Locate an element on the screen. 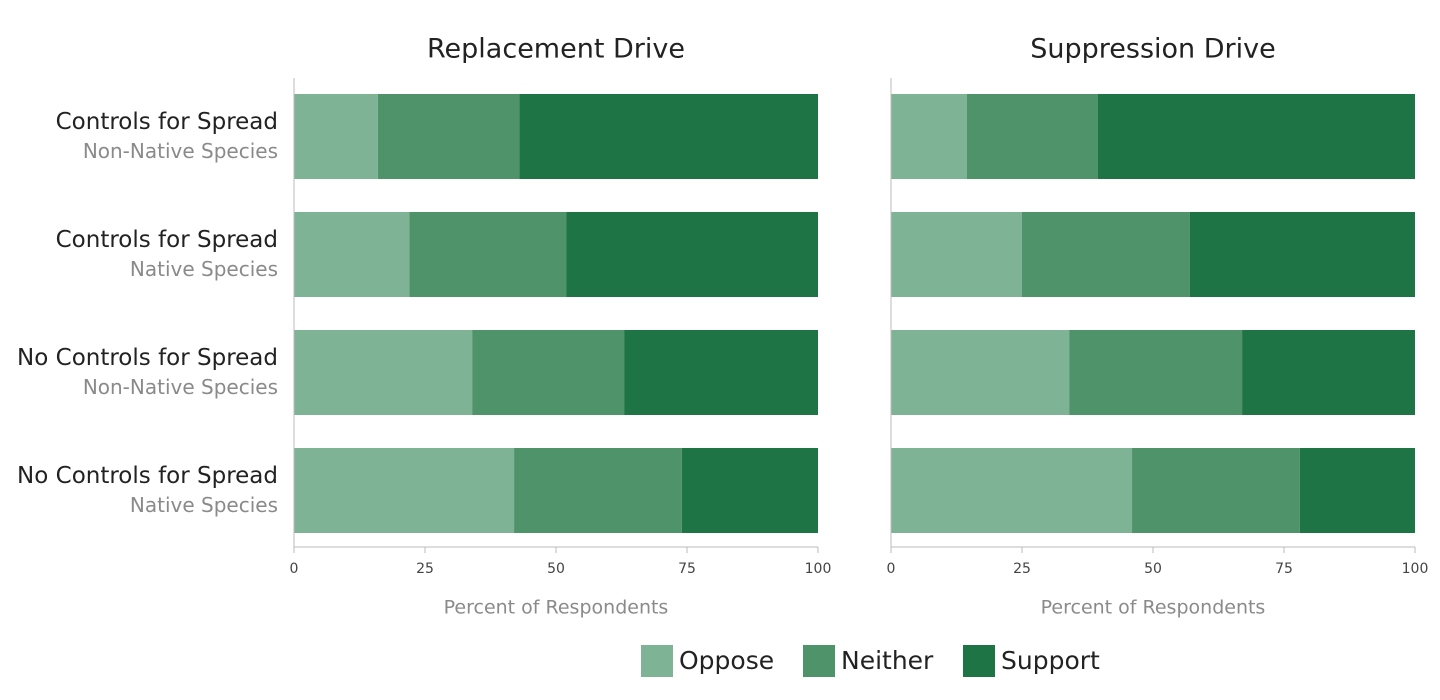  panel-title: Suppression Drive is located at coordinates (1152, 49).